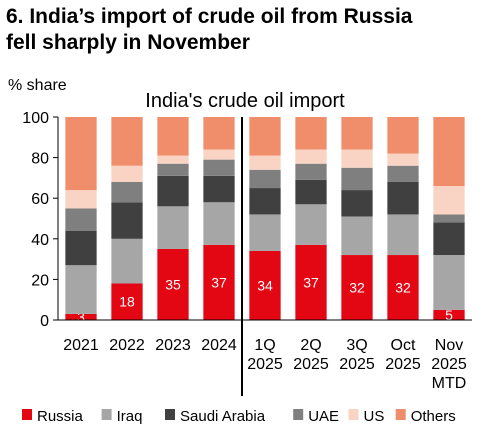 The image size is (481, 432). I want to click on data-label-8: 5, so click(449, 315).